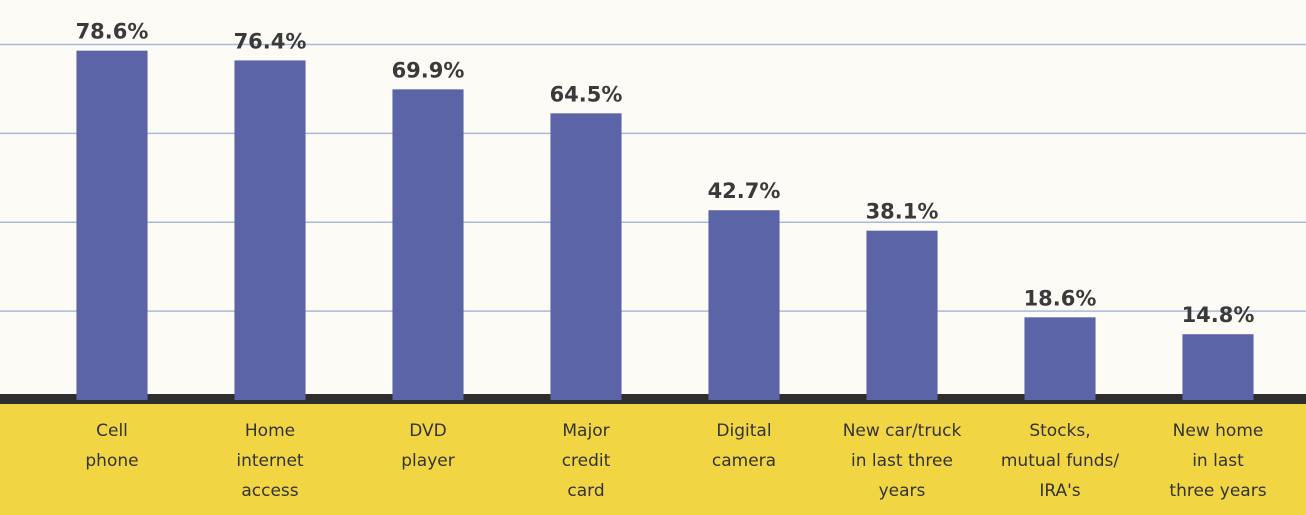  Describe the element at coordinates (1218, 315) in the screenshot. I see `value-label: 14.8%` at that location.